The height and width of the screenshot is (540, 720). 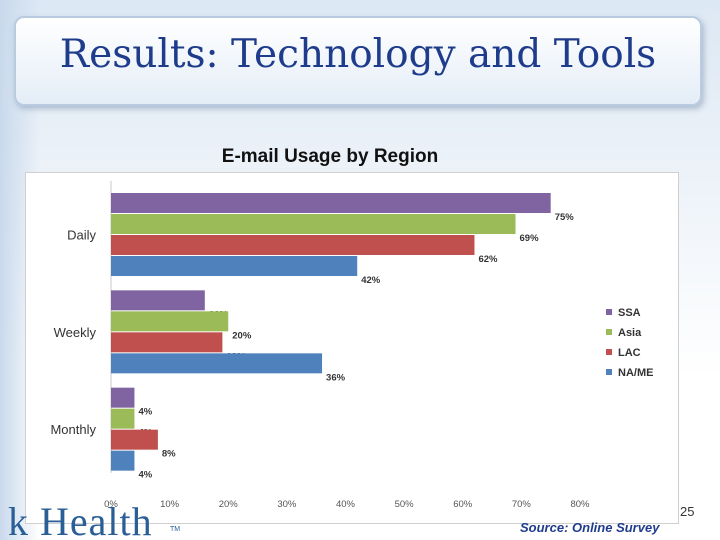 I want to click on data-label: 42%, so click(x=371, y=280).